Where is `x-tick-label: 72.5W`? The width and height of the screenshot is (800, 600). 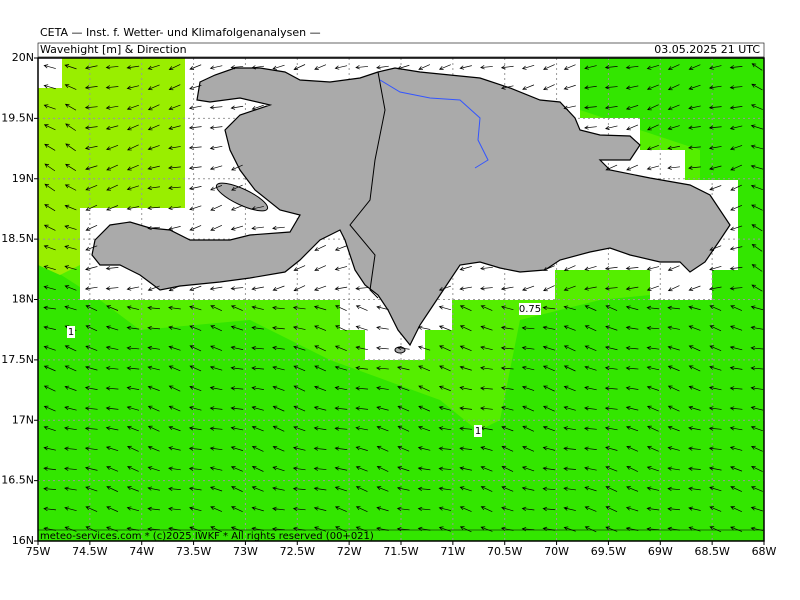 x-tick-label: 72.5W is located at coordinates (297, 551).